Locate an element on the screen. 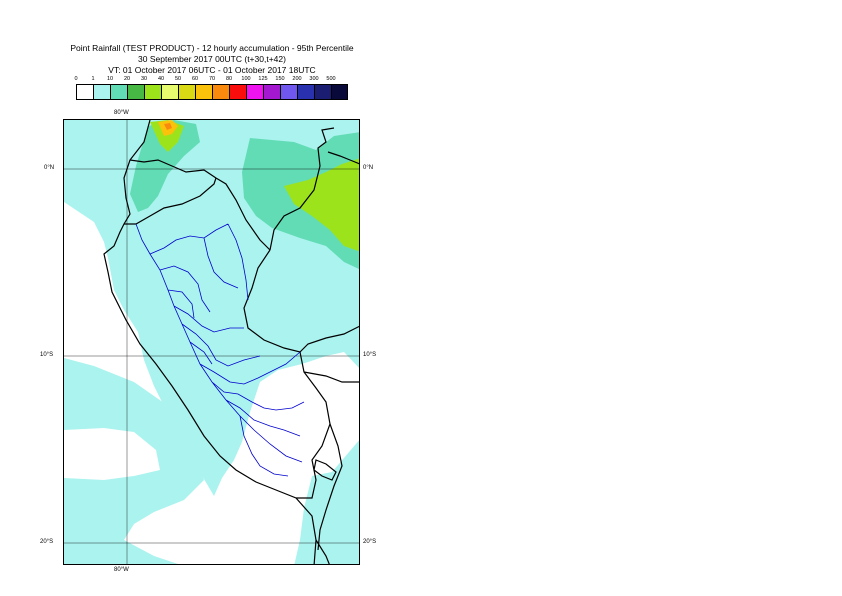 The height and width of the screenshot is (596, 842). lake-titicaca is located at coordinates (325, 470).